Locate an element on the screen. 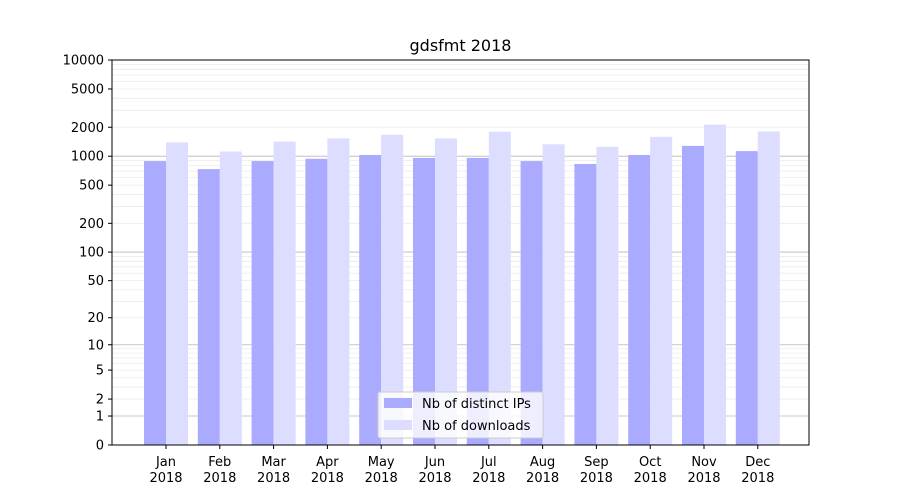  legend-box is located at coordinates (460, 415).